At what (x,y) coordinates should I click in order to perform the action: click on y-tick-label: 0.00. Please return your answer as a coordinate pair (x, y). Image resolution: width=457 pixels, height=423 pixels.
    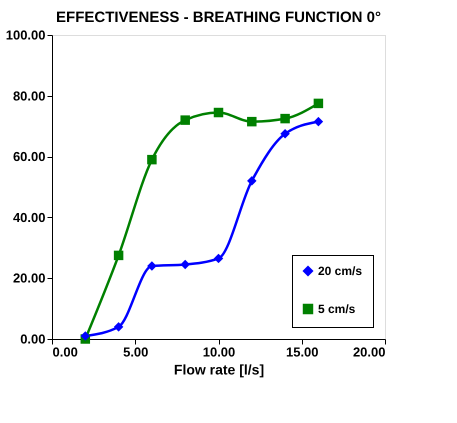
    Looking at the image, I should click on (33, 339).